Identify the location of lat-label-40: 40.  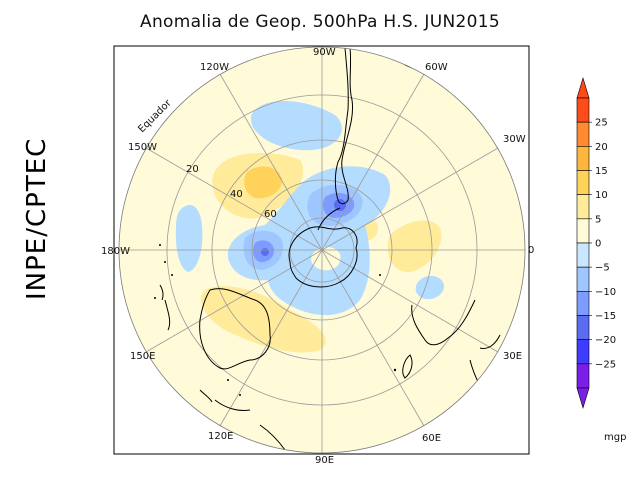
(236, 194).